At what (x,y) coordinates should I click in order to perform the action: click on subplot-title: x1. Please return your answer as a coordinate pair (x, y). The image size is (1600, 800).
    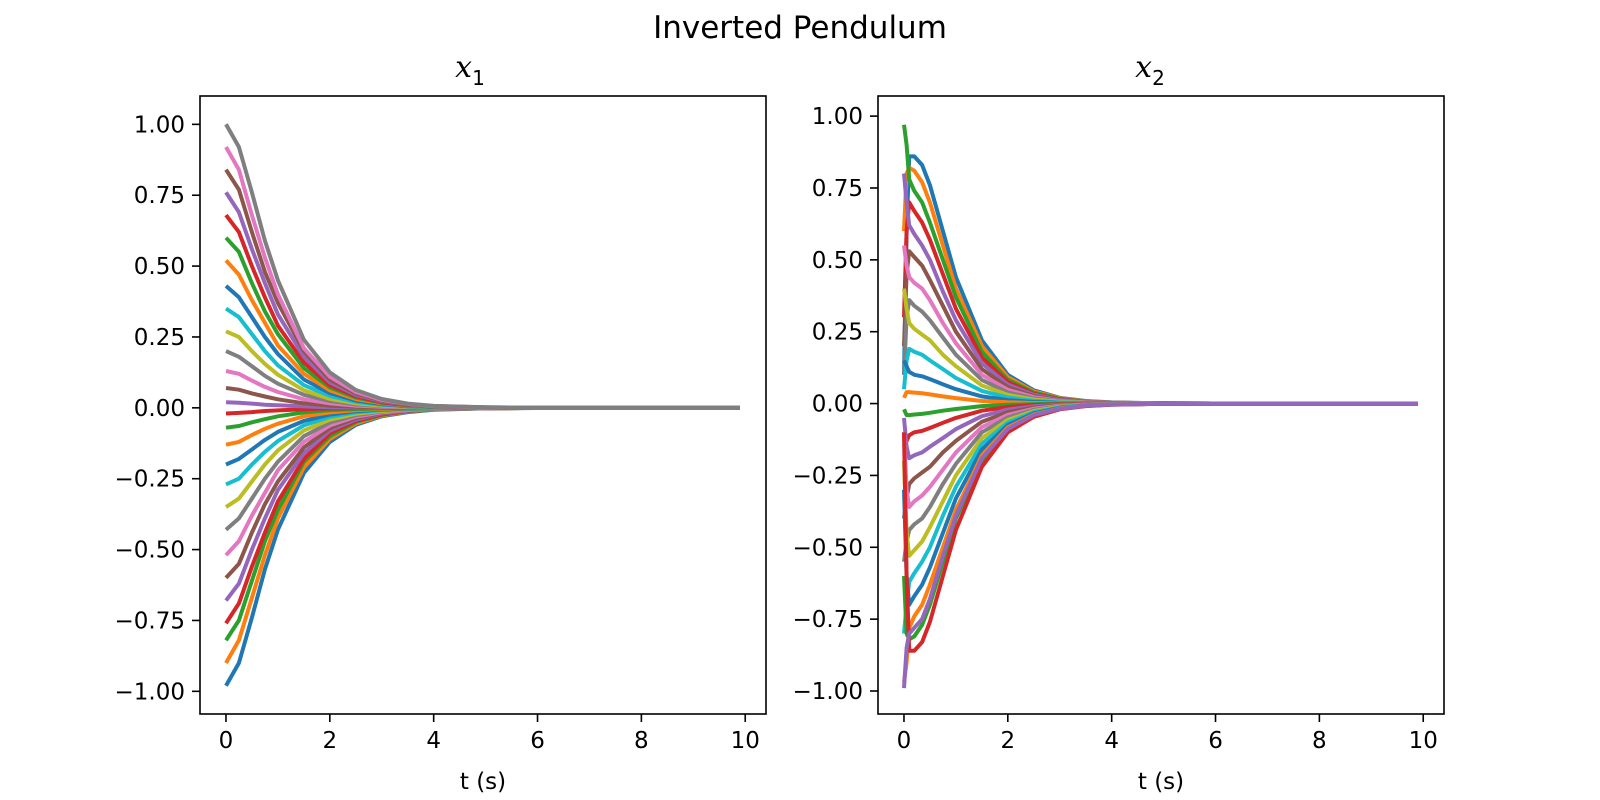
    Looking at the image, I should click on (470, 70).